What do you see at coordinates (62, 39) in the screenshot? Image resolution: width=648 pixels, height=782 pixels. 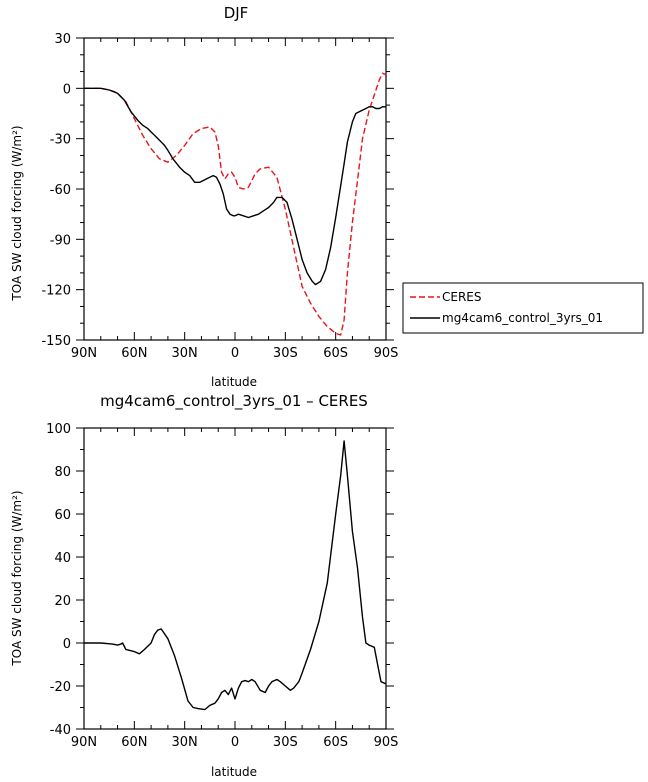 I see `y-tick-label: 30` at bounding box center [62, 39].